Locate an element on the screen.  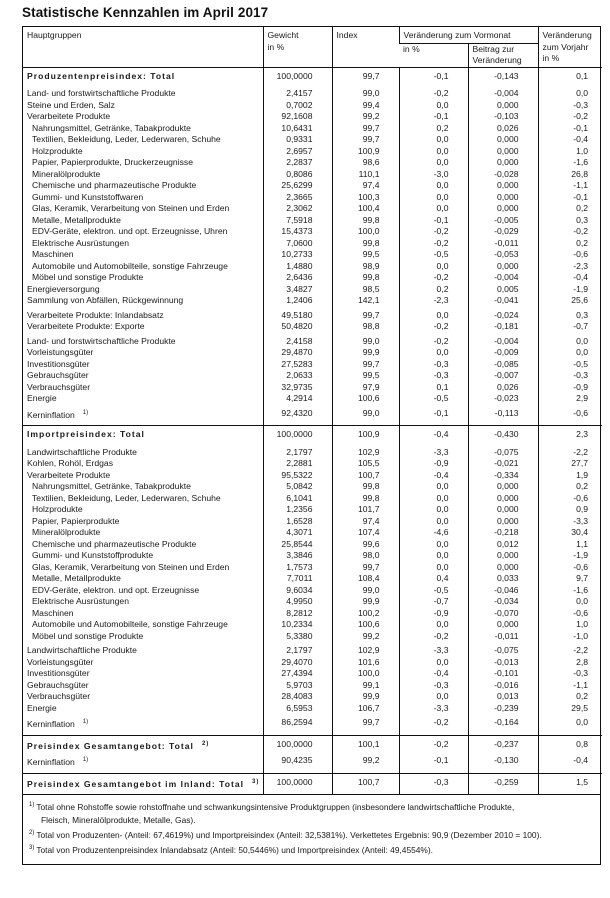
gewicht-cell: 1,2406 is located at coordinates (297, 301).